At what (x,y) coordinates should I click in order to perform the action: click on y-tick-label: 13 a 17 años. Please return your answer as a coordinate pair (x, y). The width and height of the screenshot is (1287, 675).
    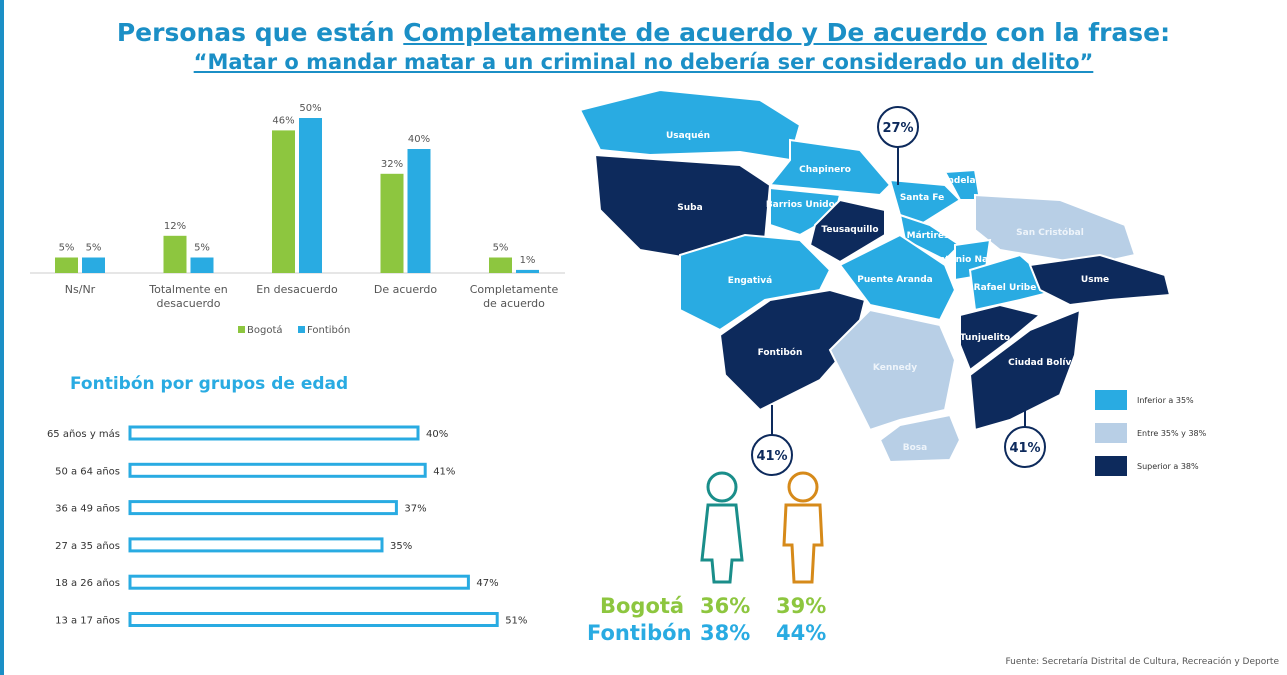
    Looking at the image, I should click on (87, 621).